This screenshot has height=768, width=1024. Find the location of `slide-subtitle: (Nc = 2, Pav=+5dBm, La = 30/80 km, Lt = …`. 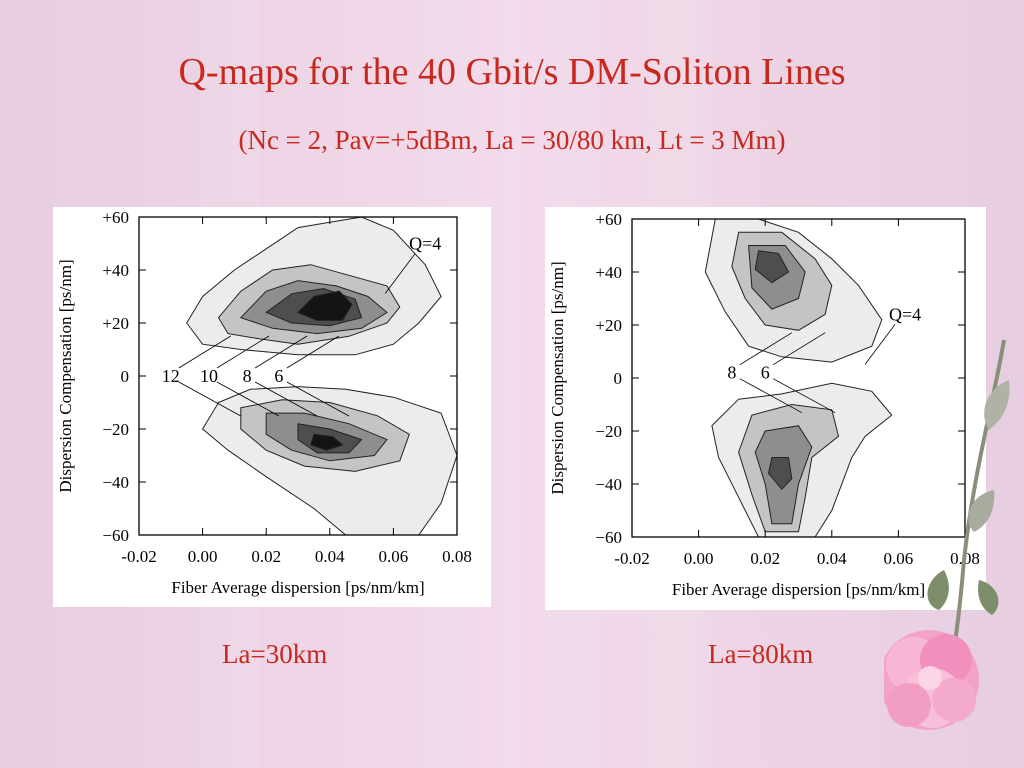

slide-subtitle: (Nc = 2, Pav=+5dBm, La = 30/80 km, Lt = … is located at coordinates (512, 140).